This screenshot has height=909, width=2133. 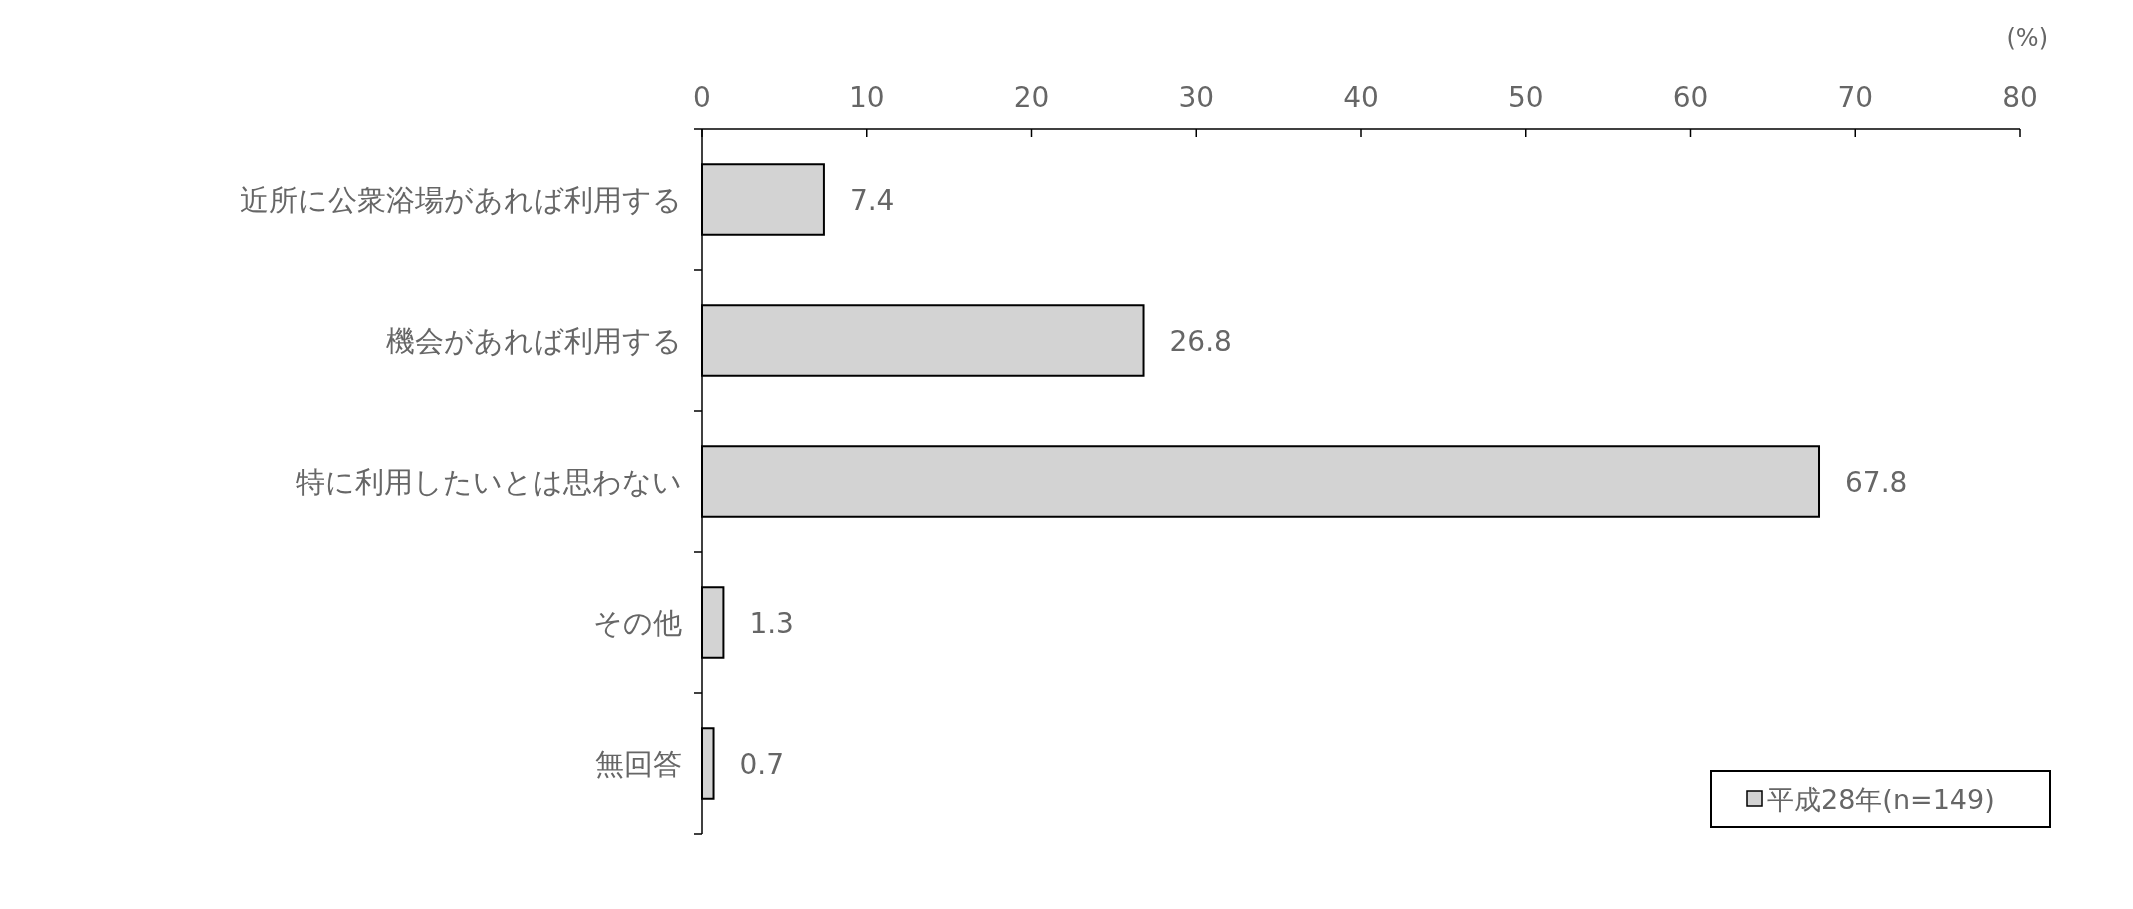 I want to click on data-label: 1.3, so click(x=771, y=623).